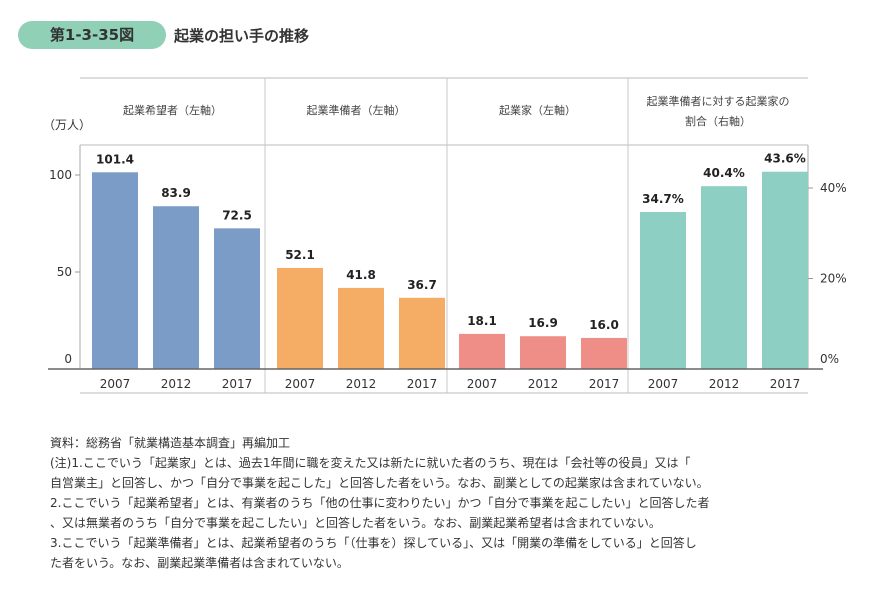 This screenshot has height=599, width=886. Describe the element at coordinates (115, 159) in the screenshot. I see `bar-value-label: 101.4` at that location.